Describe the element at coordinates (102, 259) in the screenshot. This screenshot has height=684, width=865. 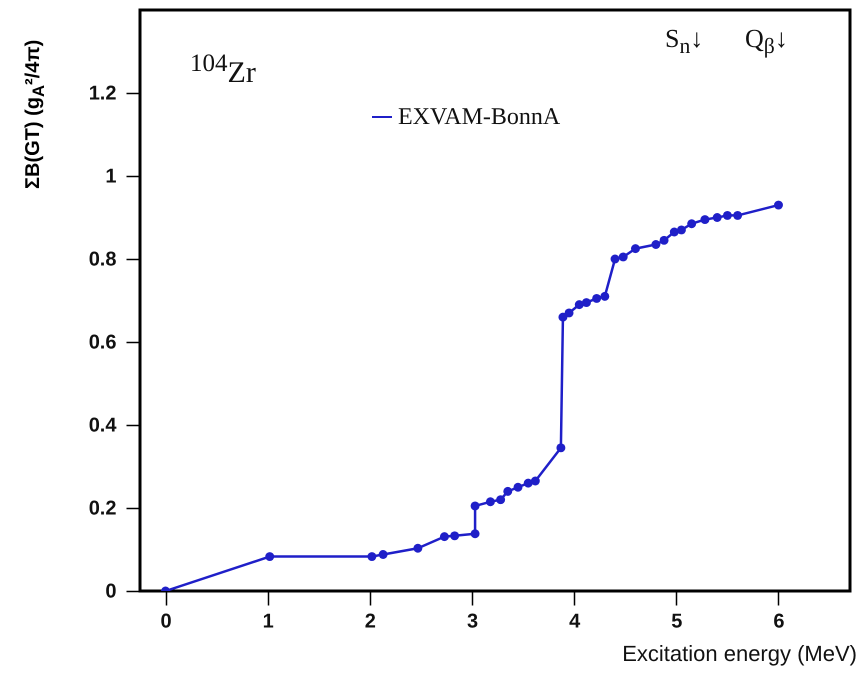
I see `y-tick-label: 0.8` at that location.